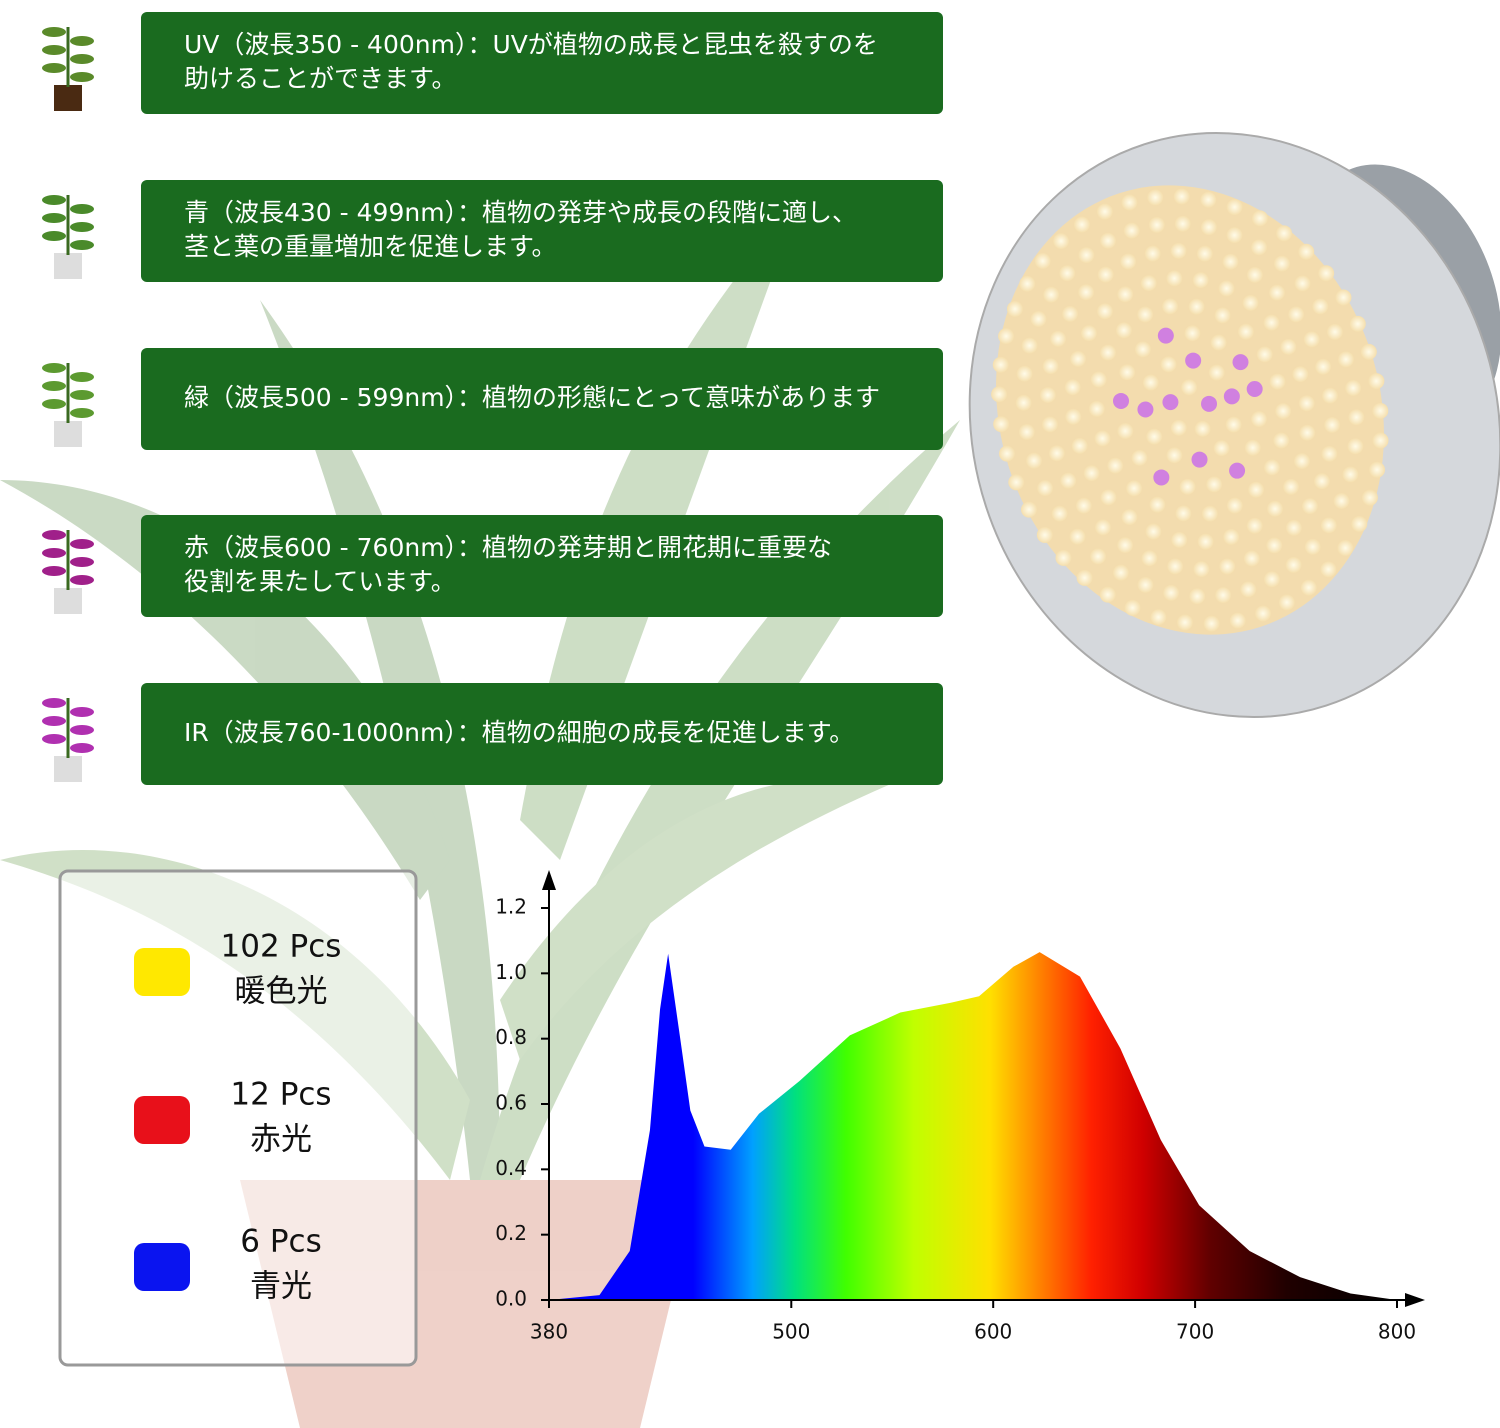 The height and width of the screenshot is (1428, 1500). Describe the element at coordinates (280, 1095) in the screenshot. I see `legend-count: 12 Pcs` at that location.